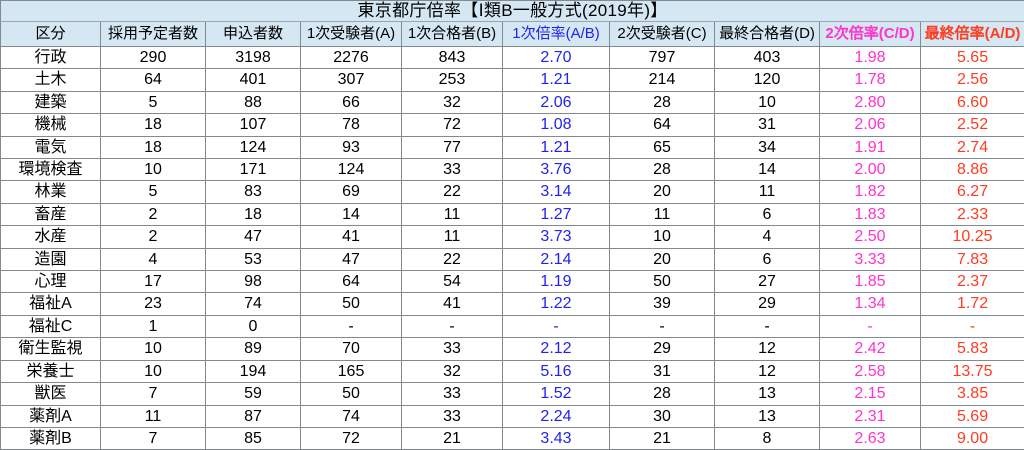 The width and height of the screenshot is (1024, 450). Describe the element at coordinates (253, 438) in the screenshot. I see `cell-applied: 85` at that location.